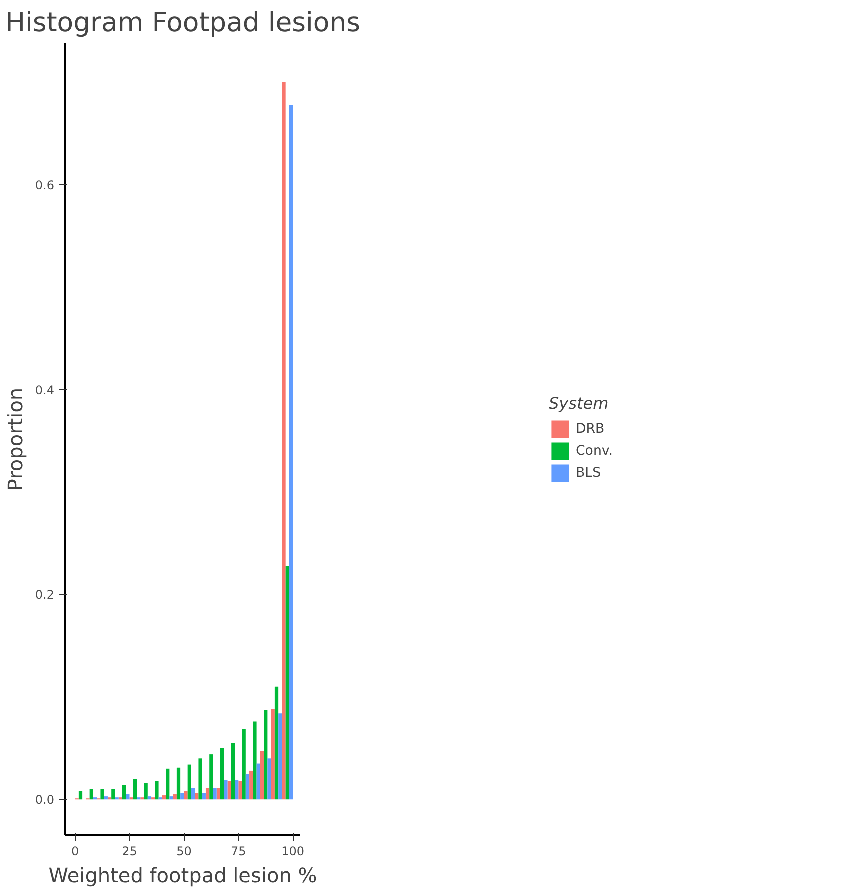 Image resolution: width=862 pixels, height=890 pixels. Describe the element at coordinates (45, 595) in the screenshot. I see `y-tick-label: 0.2` at that location.